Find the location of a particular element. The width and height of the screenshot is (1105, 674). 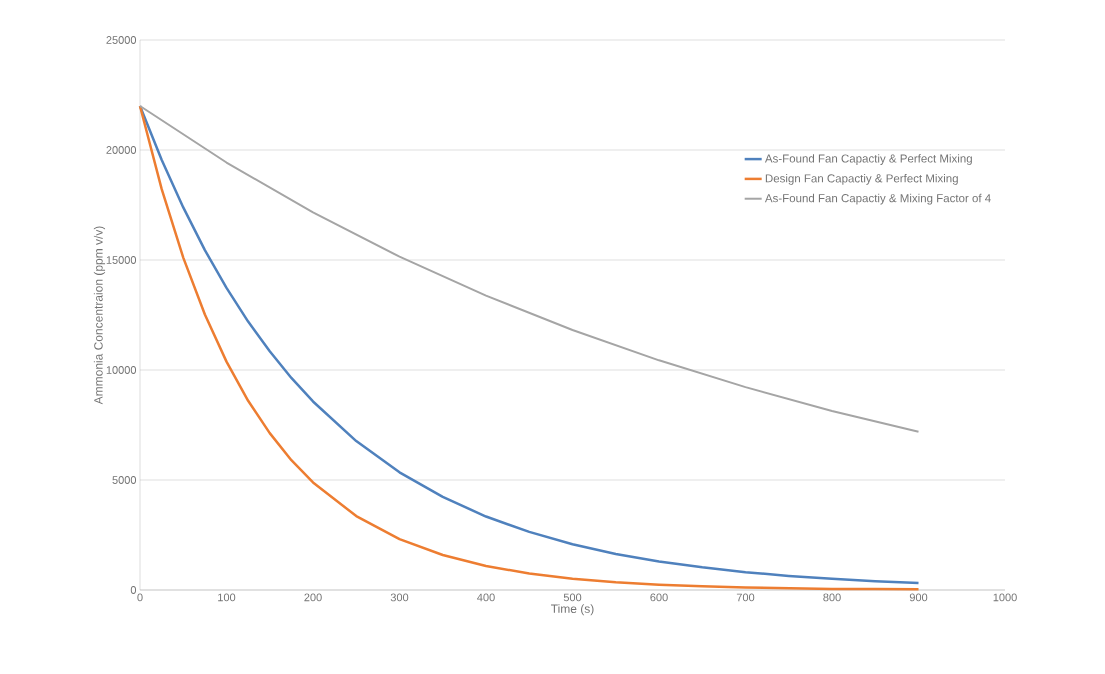

x-tick-label: 300 is located at coordinates (399, 597).